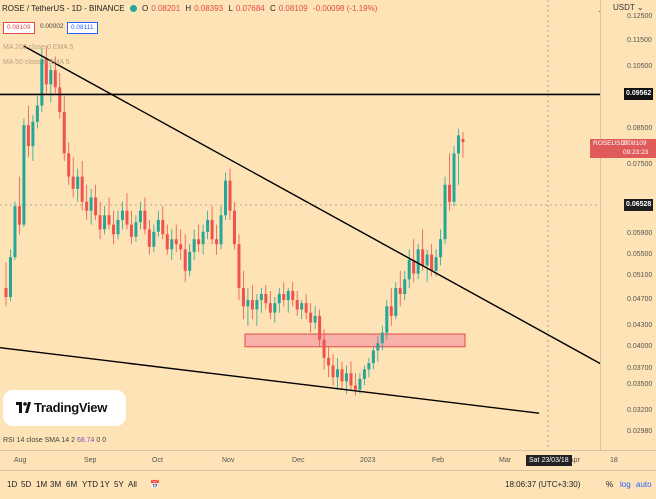  I want to click on time-tick: Aug, so click(20, 460).